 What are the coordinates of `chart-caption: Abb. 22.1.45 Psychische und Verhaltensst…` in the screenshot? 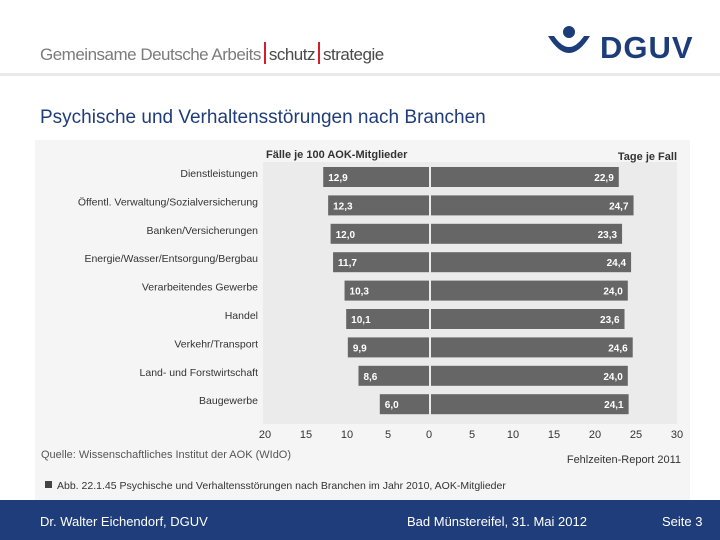 It's located at (281, 486).